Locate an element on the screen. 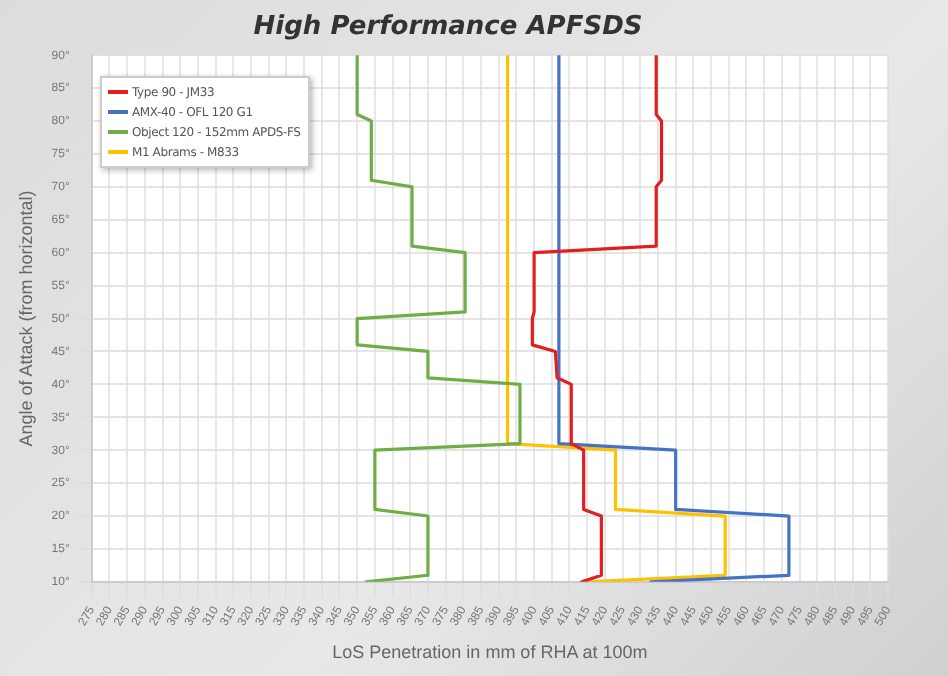  y-axis-title: Angle of Attack (from horizontal) is located at coordinates (25, 318).